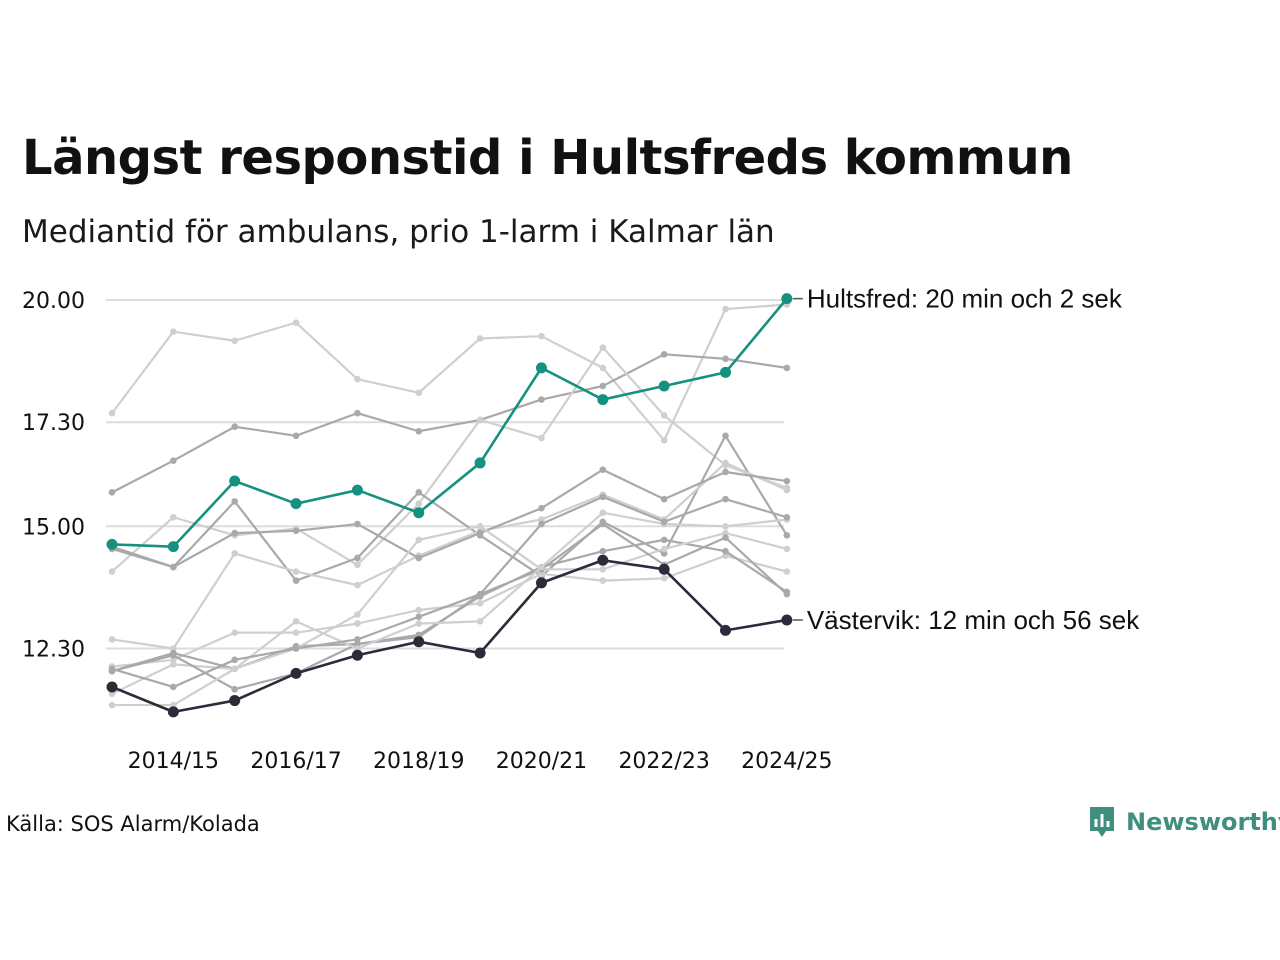  What do you see at coordinates (541, 761) in the screenshot?
I see `x-tick-label: 2020/21` at bounding box center [541, 761].